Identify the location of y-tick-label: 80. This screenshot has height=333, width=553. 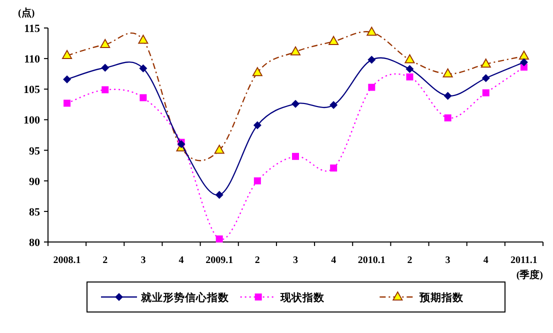
(34, 243).